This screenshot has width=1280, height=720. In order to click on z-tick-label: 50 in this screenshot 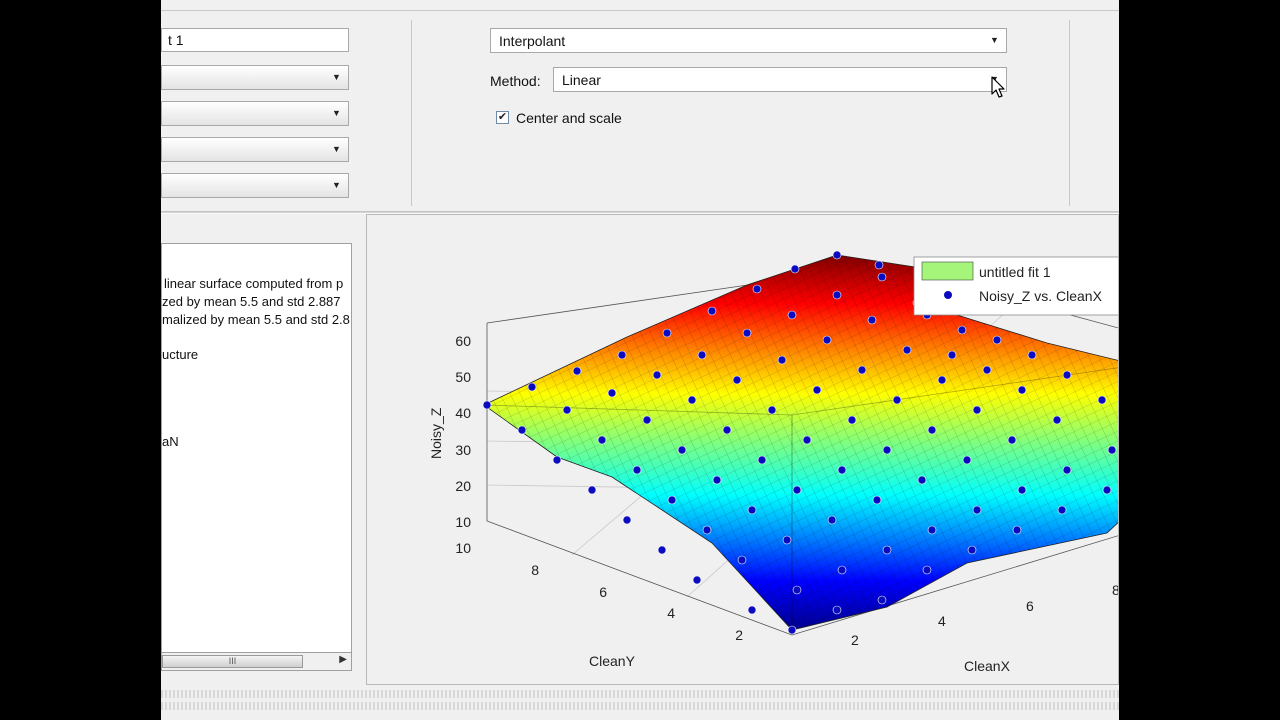, I will do `click(463, 377)`.